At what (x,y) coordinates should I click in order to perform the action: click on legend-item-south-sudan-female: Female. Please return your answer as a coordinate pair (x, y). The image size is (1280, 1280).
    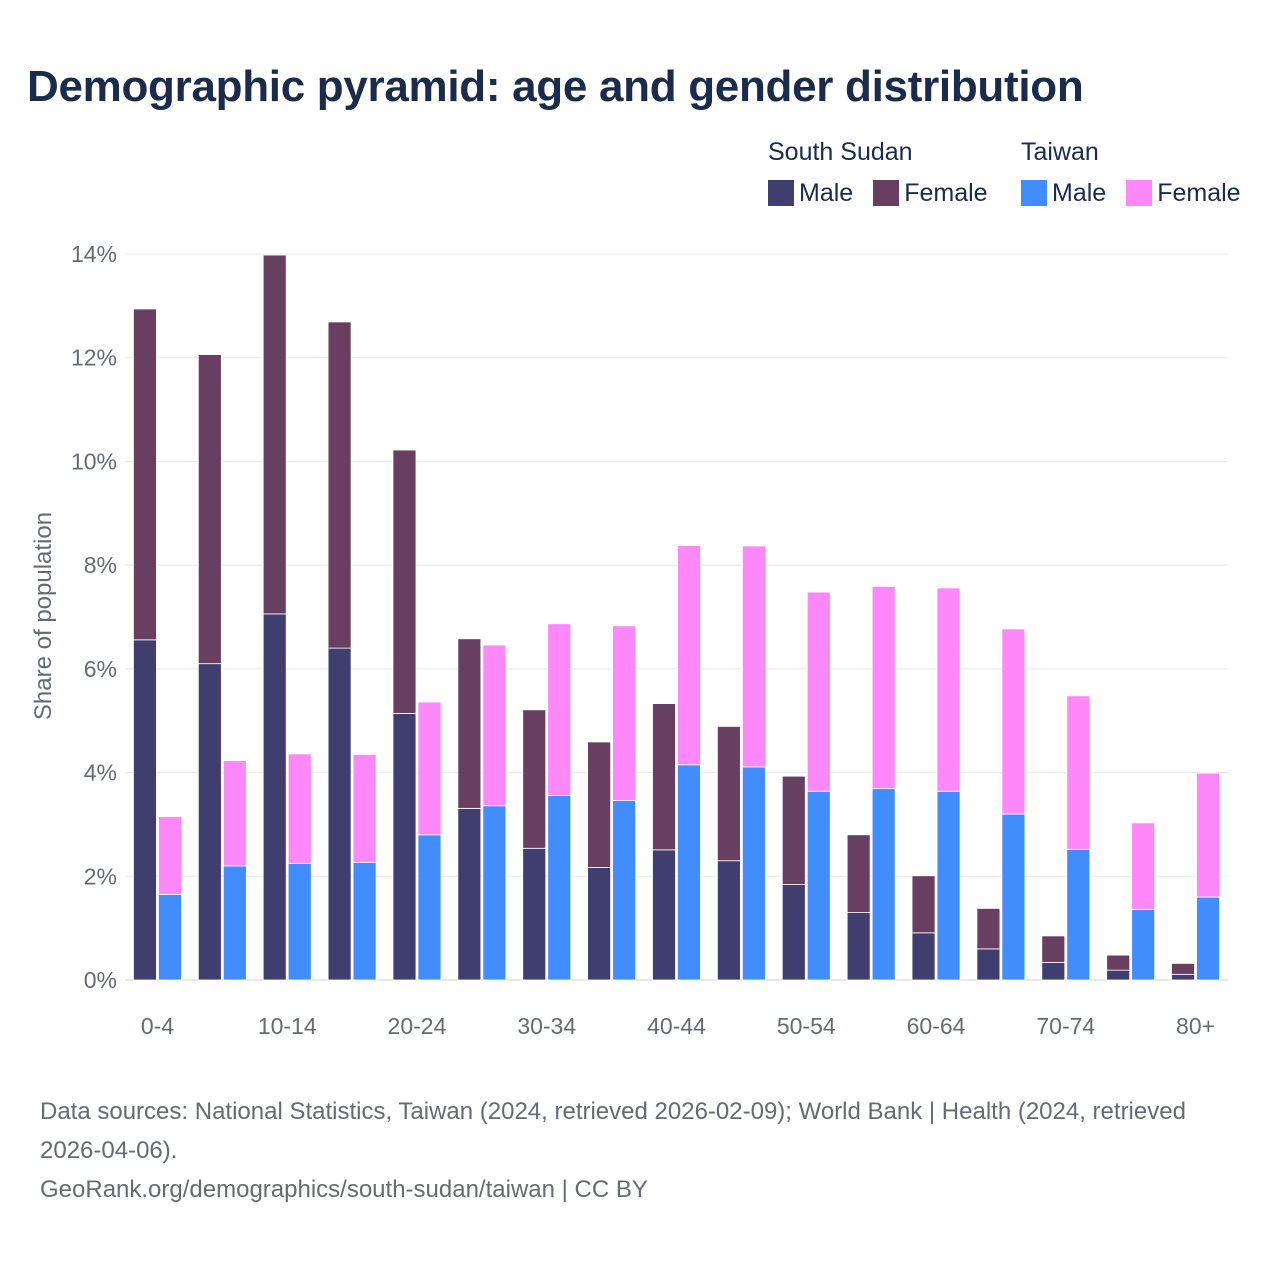
    Looking at the image, I should click on (930, 193).